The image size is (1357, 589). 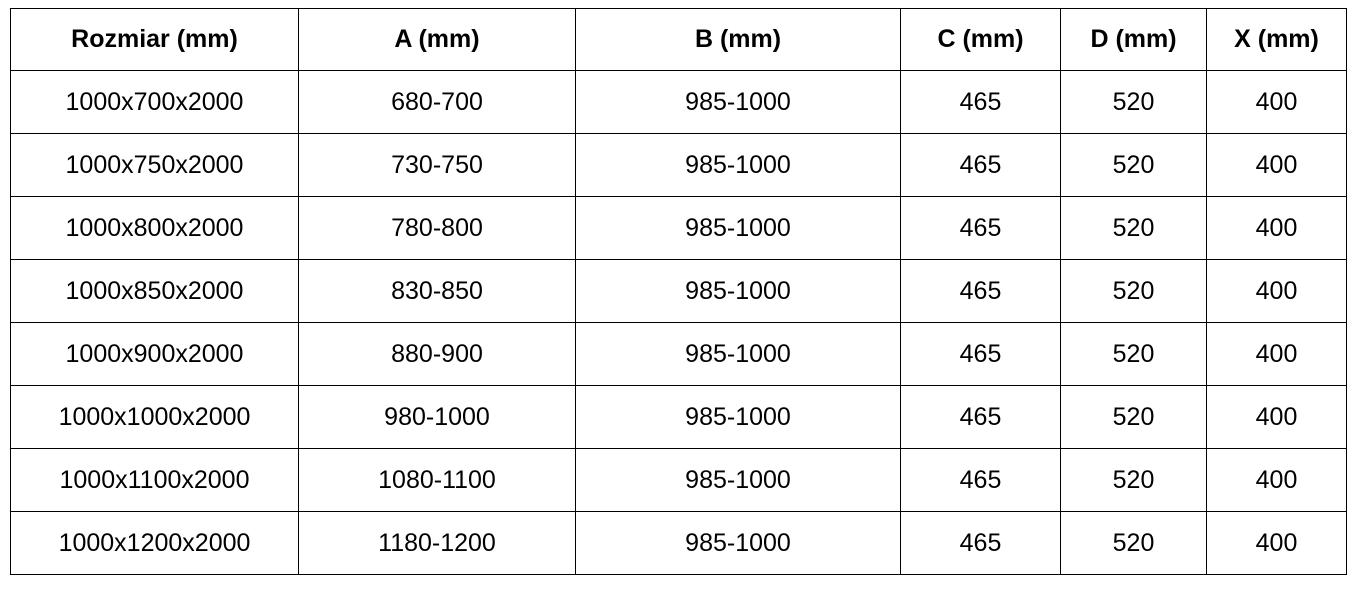 What do you see at coordinates (437, 228) in the screenshot?
I see `table-cell: 780-800` at bounding box center [437, 228].